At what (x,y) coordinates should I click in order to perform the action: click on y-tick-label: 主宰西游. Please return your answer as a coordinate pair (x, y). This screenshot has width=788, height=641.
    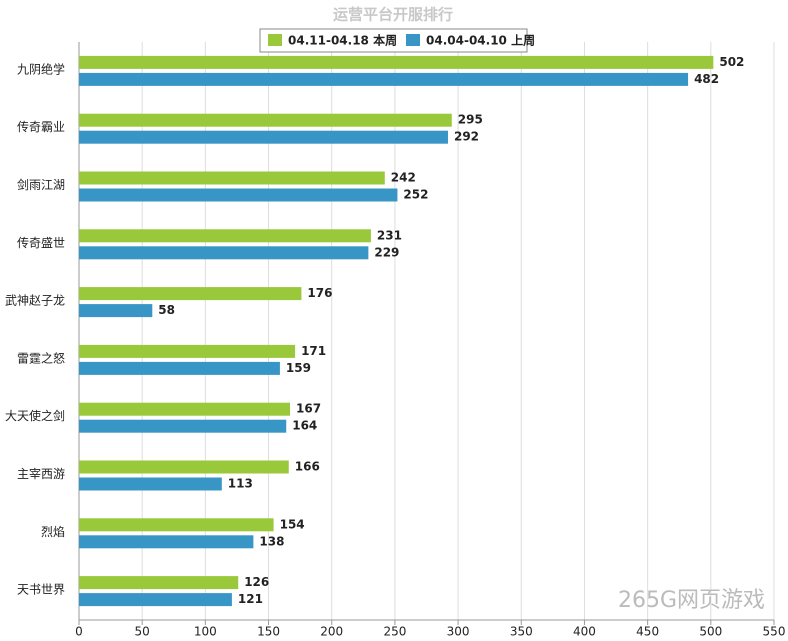
    Looking at the image, I should click on (41, 473).